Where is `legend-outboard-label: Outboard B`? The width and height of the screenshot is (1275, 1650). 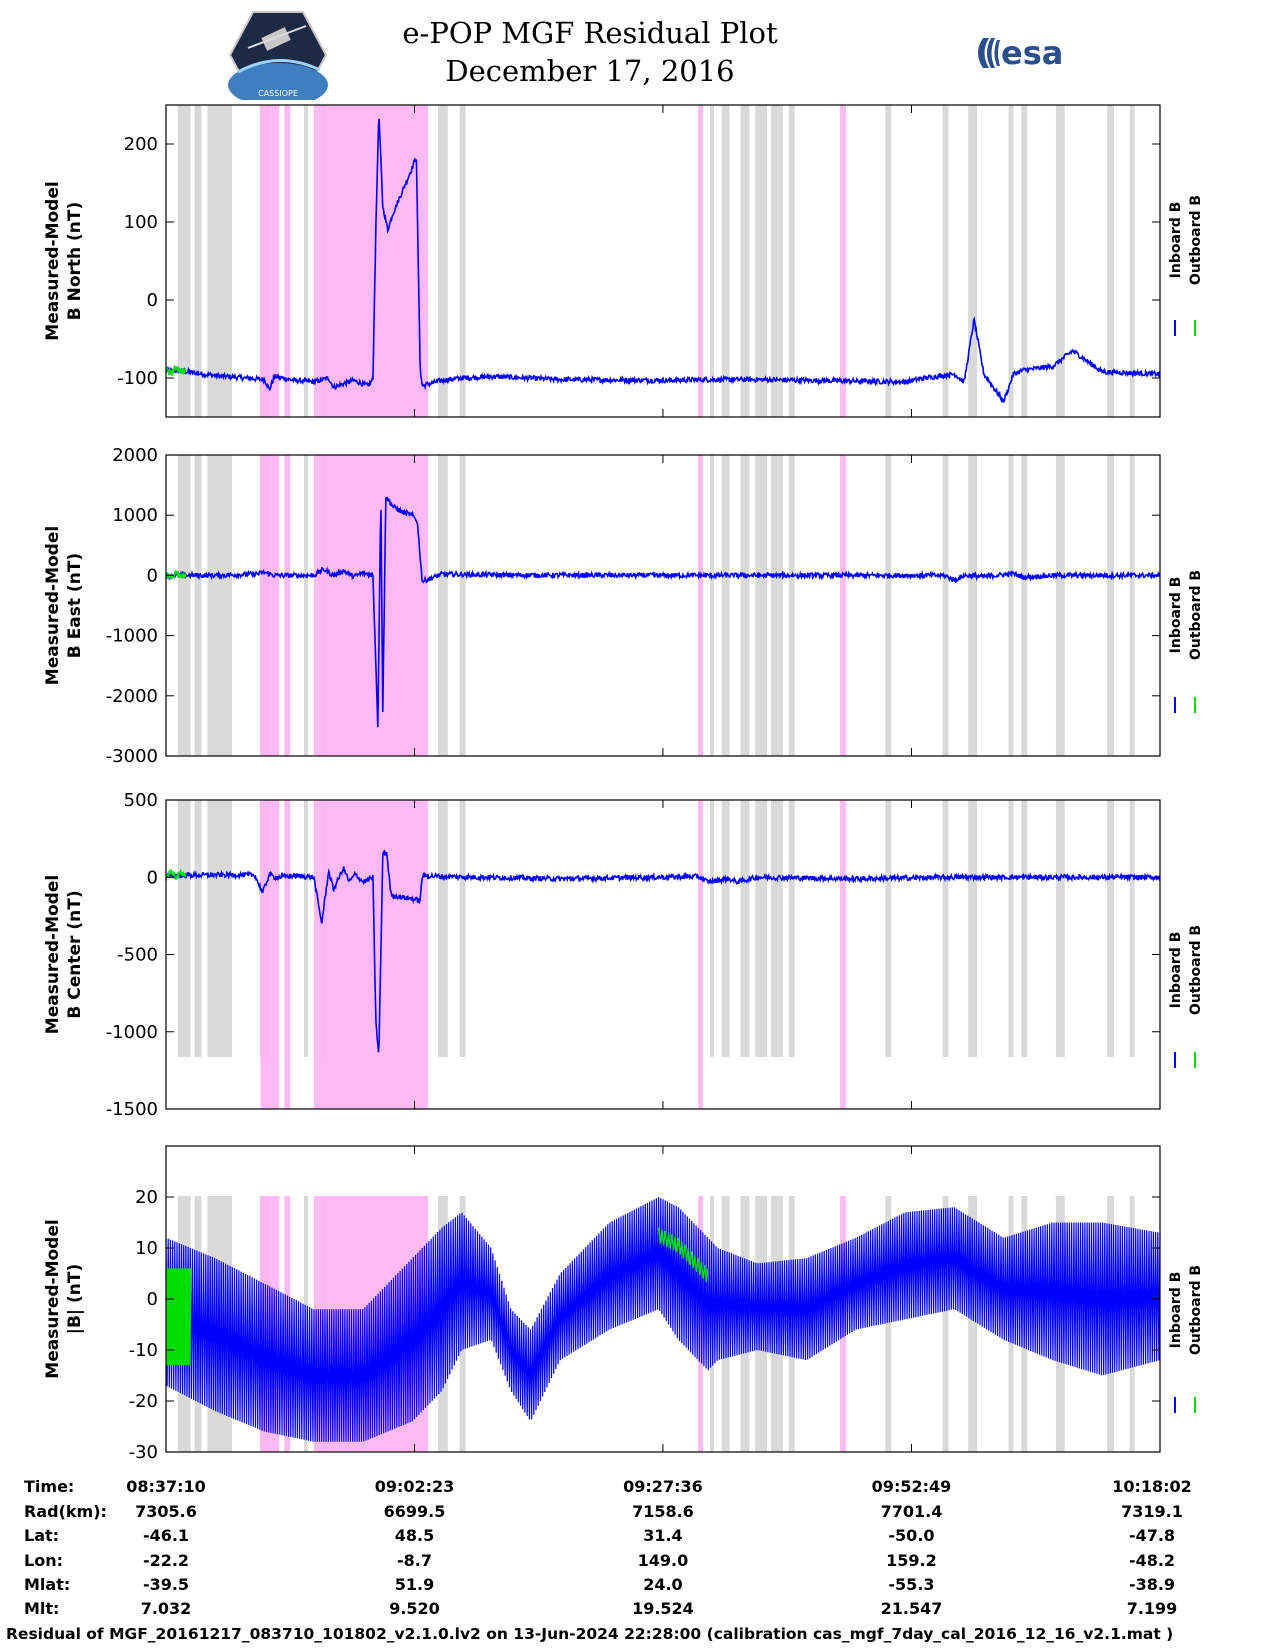 legend-outboard-label: Outboard B is located at coordinates (1196, 615).